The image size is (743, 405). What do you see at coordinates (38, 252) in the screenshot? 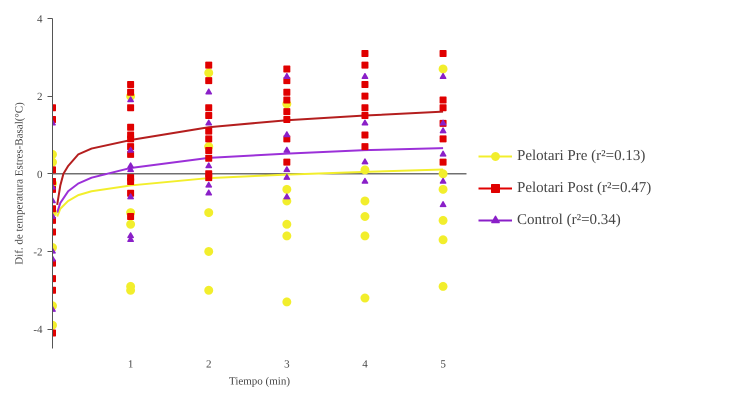
I see `y-tick-label: -2` at bounding box center [38, 252].